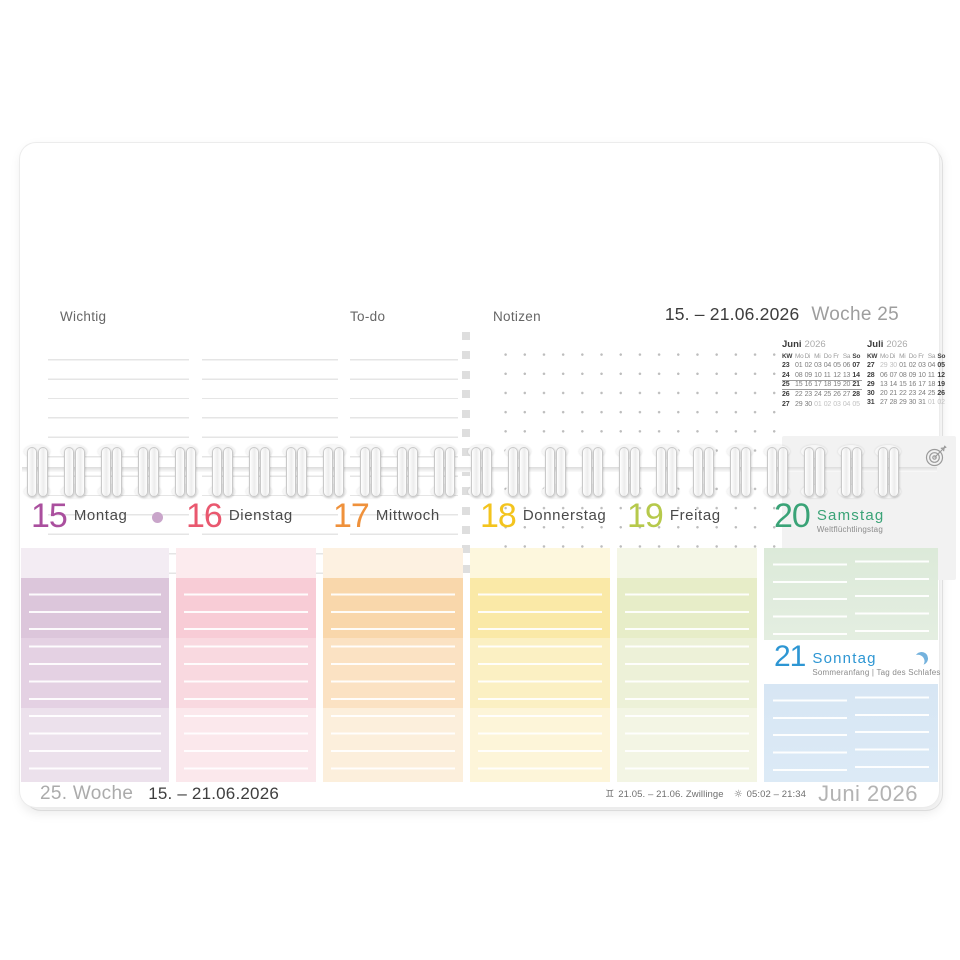 The image size is (960, 960). What do you see at coordinates (368, 316) in the screenshot?
I see `todo-label: To-do` at bounding box center [368, 316].